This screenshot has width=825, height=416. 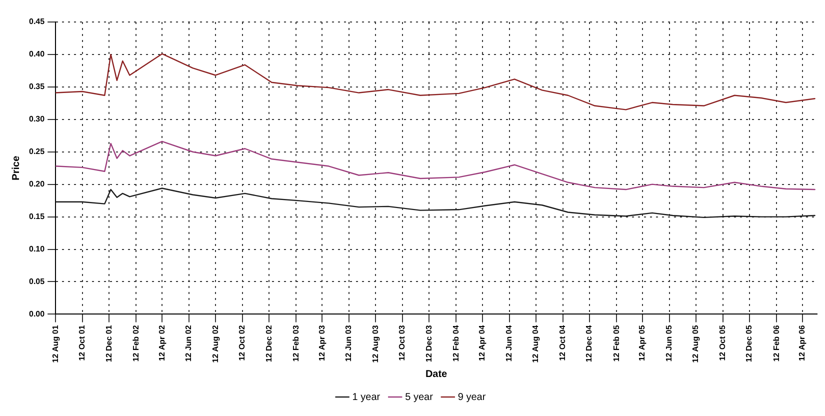 I want to click on x-tick-label: 12 Oct 03, so click(x=402, y=342).